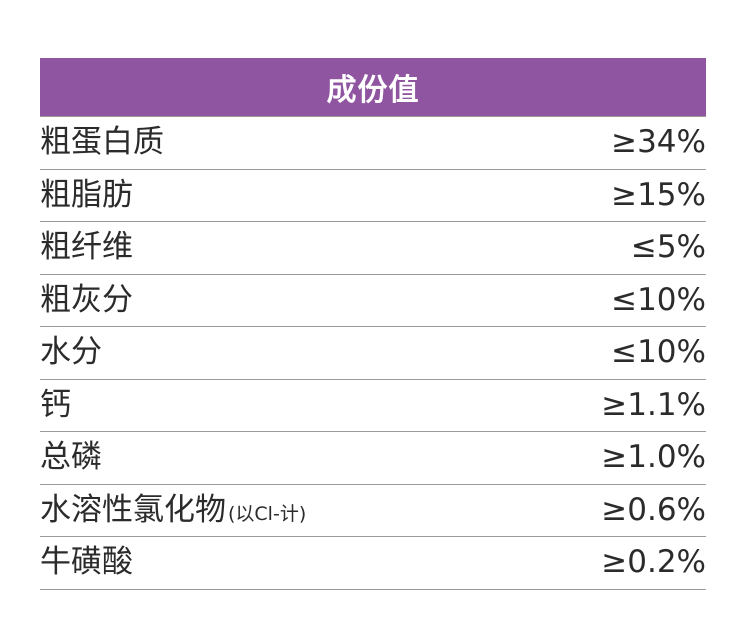  I want to click on row-label: 粗纤维, so click(86, 247).